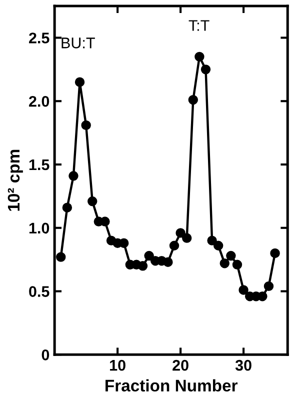 This screenshot has width=295, height=403. I want to click on annotation: BU:T, so click(78, 43).